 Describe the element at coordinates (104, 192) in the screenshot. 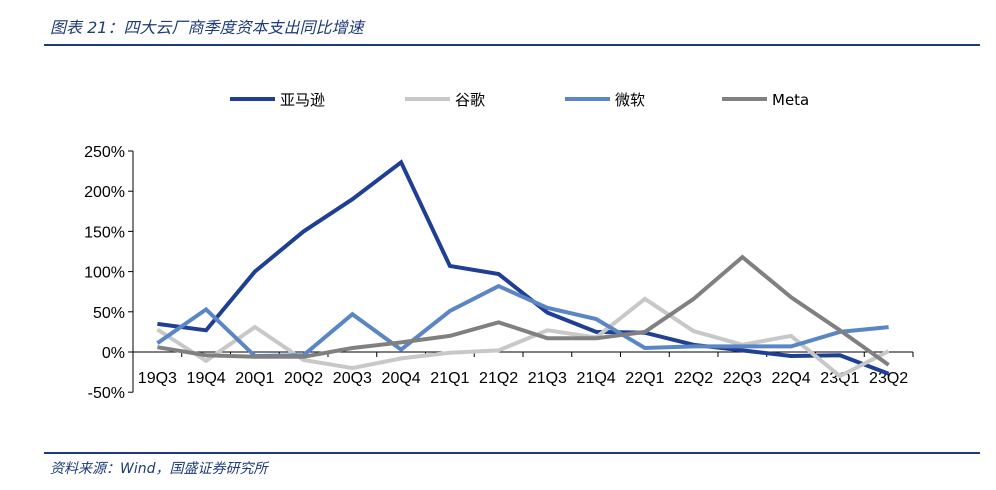

I see `y-tick-label: 200%` at that location.